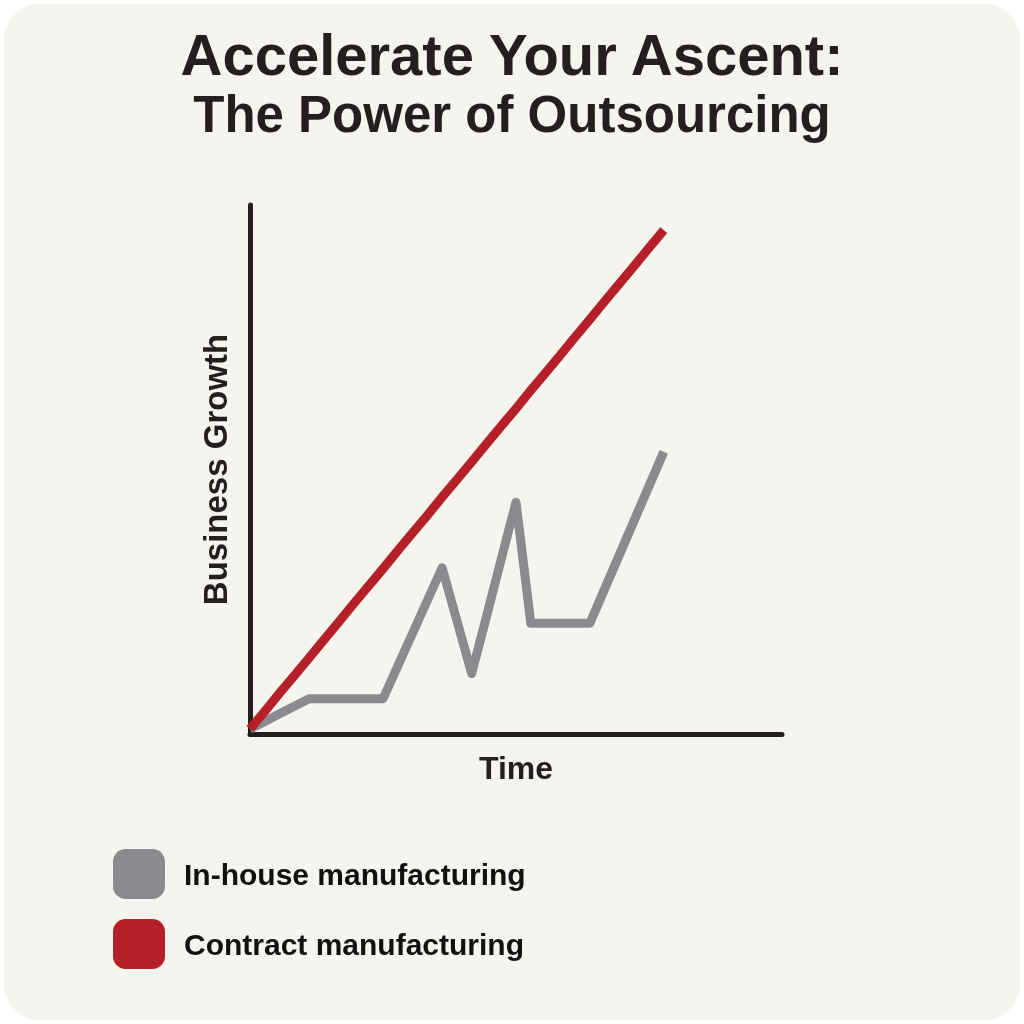 The height and width of the screenshot is (1024, 1024). I want to click on chart-subtitle: The Power of Outsourcing, so click(512, 114).